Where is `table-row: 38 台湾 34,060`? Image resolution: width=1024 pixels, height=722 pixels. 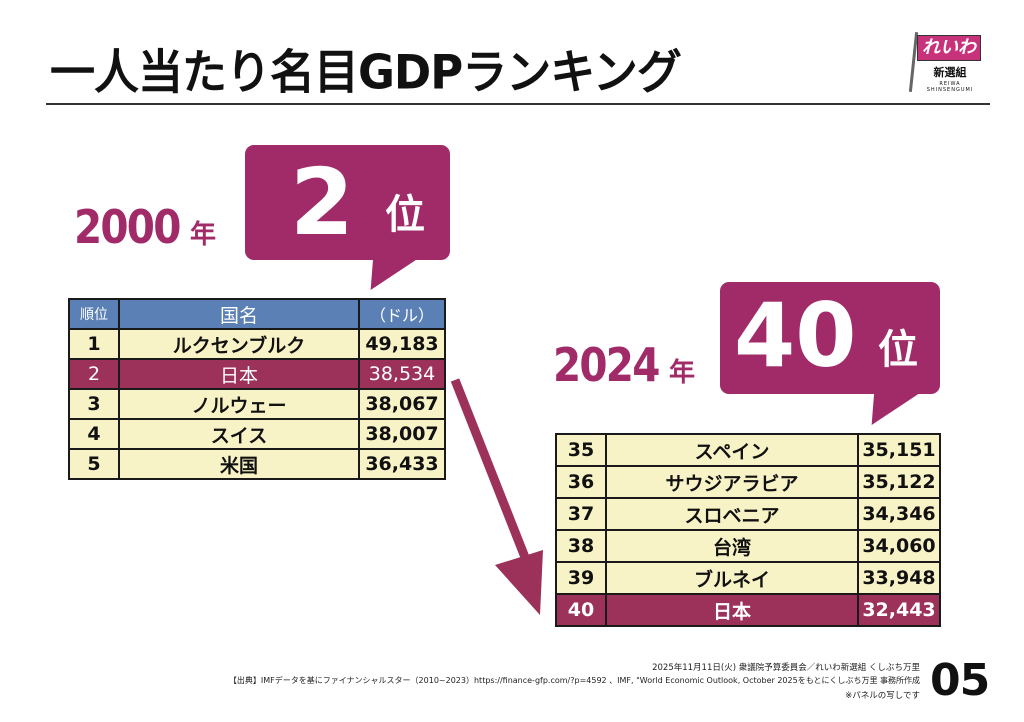
table-row: 38 台湾 34,060 is located at coordinates (748, 546).